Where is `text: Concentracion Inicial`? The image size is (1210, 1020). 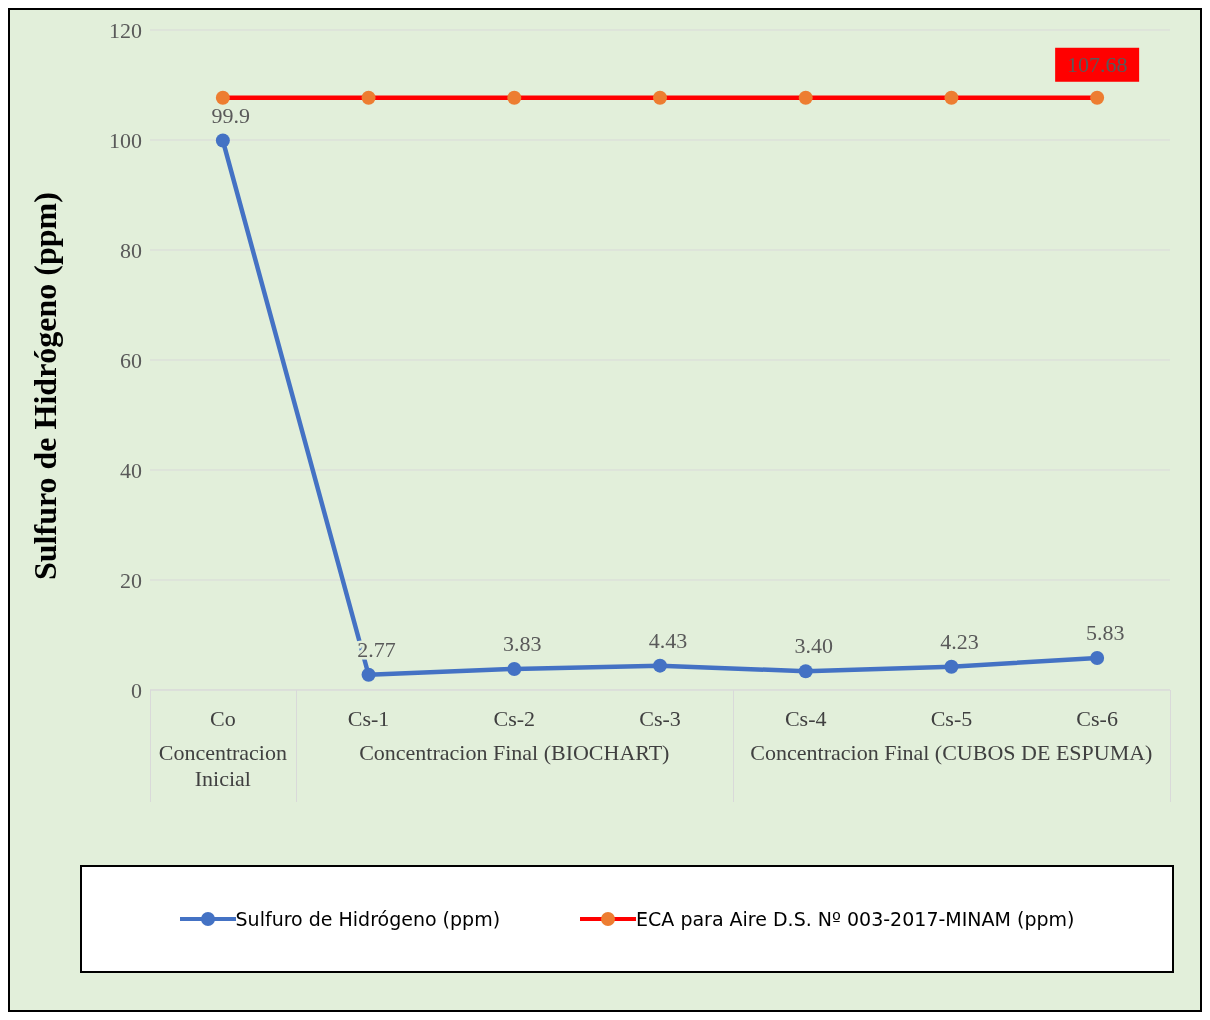 text: Concentracion Inicial is located at coordinates (222, 766).